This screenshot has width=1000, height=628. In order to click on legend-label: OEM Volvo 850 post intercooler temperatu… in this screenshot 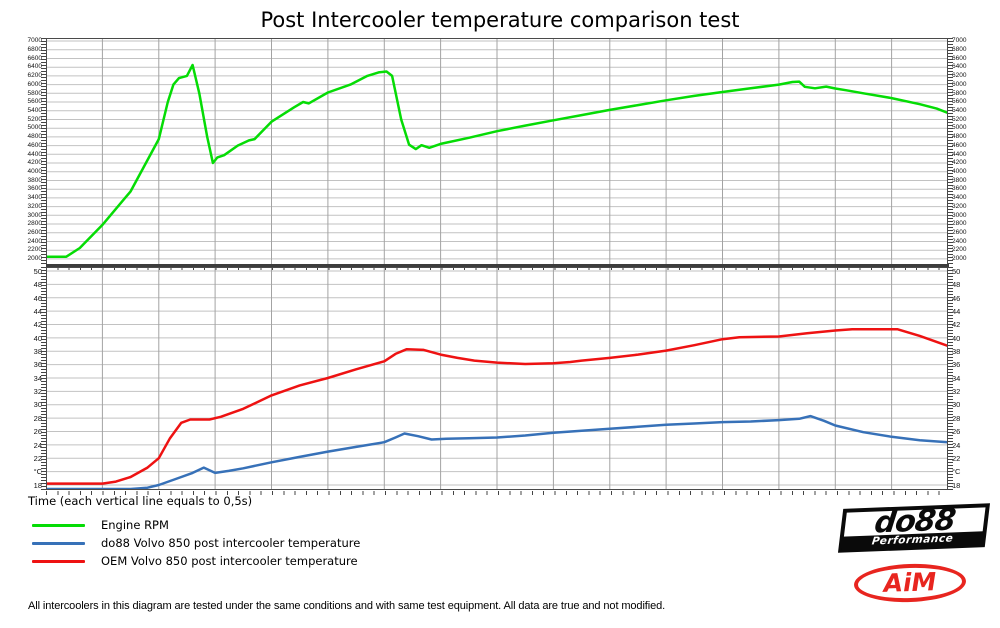, I will do `click(229, 561)`.